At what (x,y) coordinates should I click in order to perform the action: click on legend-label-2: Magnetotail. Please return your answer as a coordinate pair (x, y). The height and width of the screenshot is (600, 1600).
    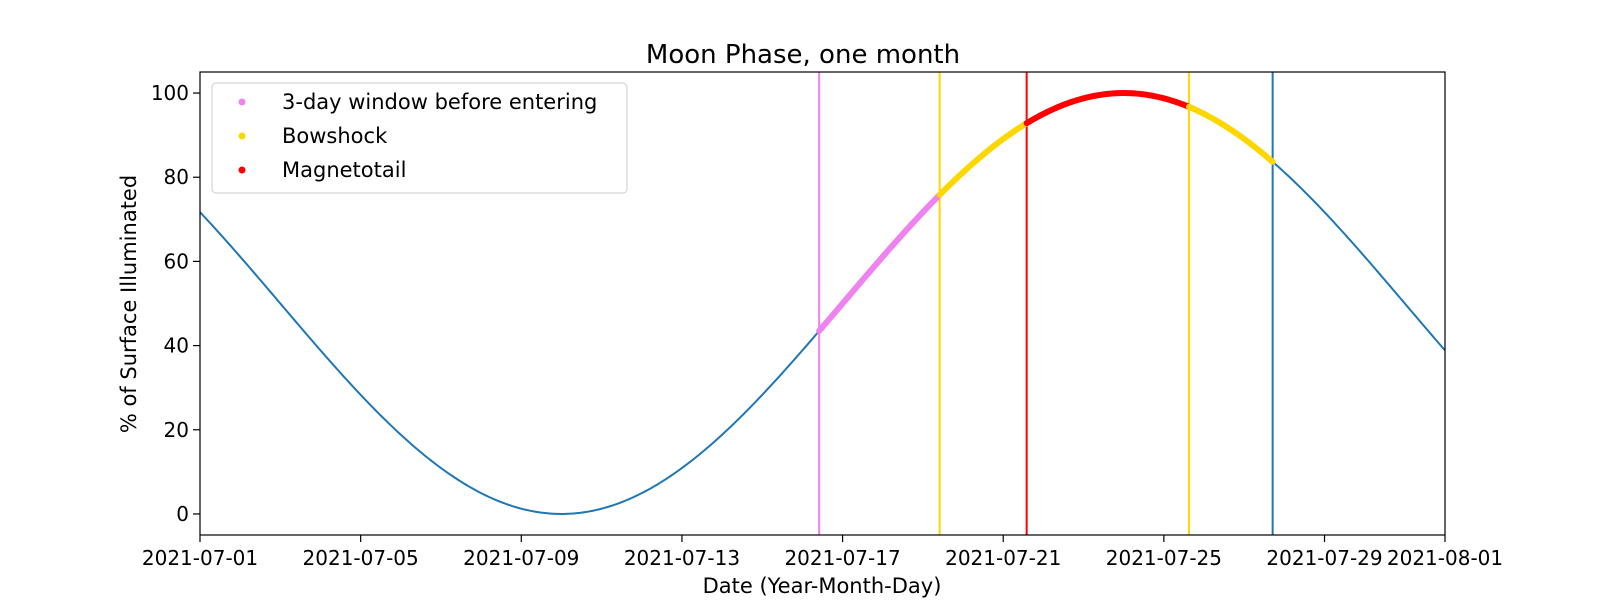
    Looking at the image, I should click on (344, 170).